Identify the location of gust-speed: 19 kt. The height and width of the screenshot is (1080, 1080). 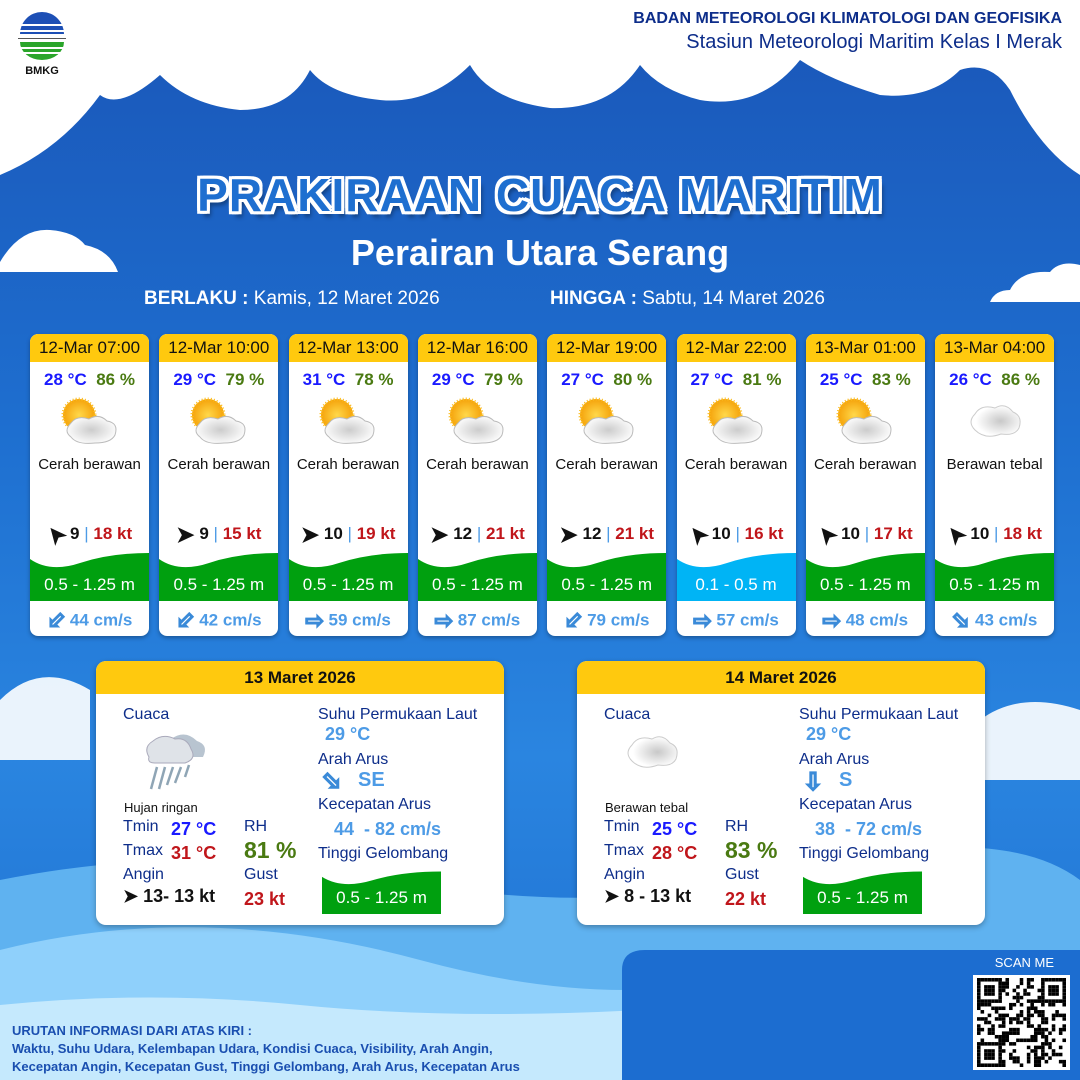
(376, 533).